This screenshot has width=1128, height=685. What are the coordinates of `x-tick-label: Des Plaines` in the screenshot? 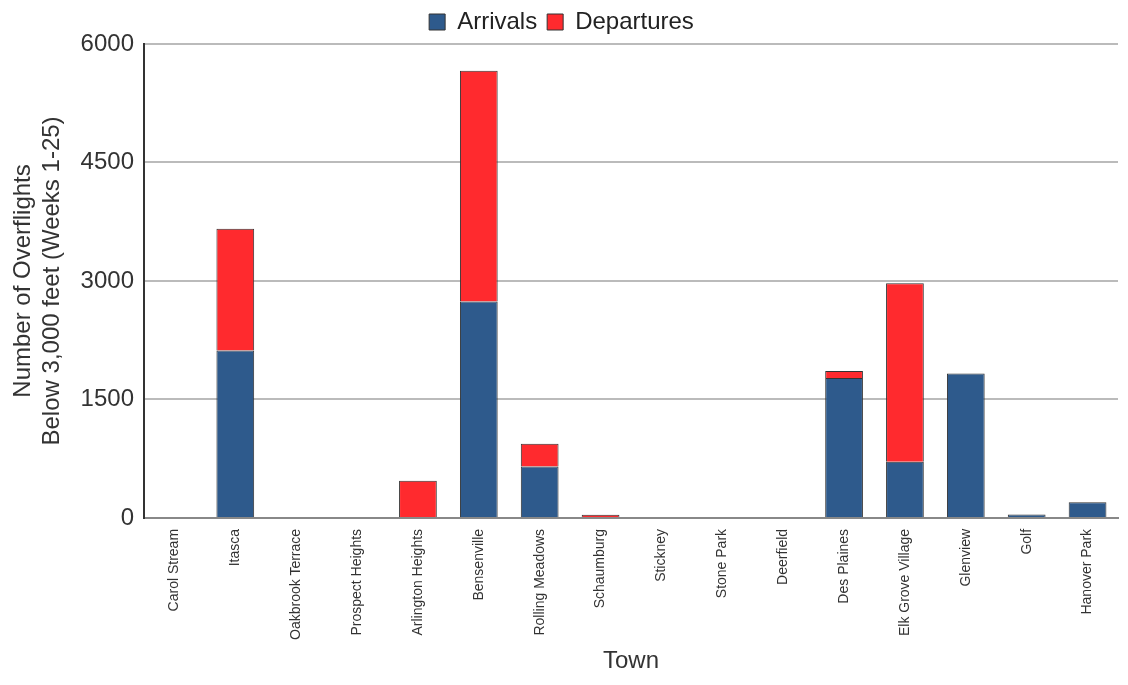 It's located at (842, 566).